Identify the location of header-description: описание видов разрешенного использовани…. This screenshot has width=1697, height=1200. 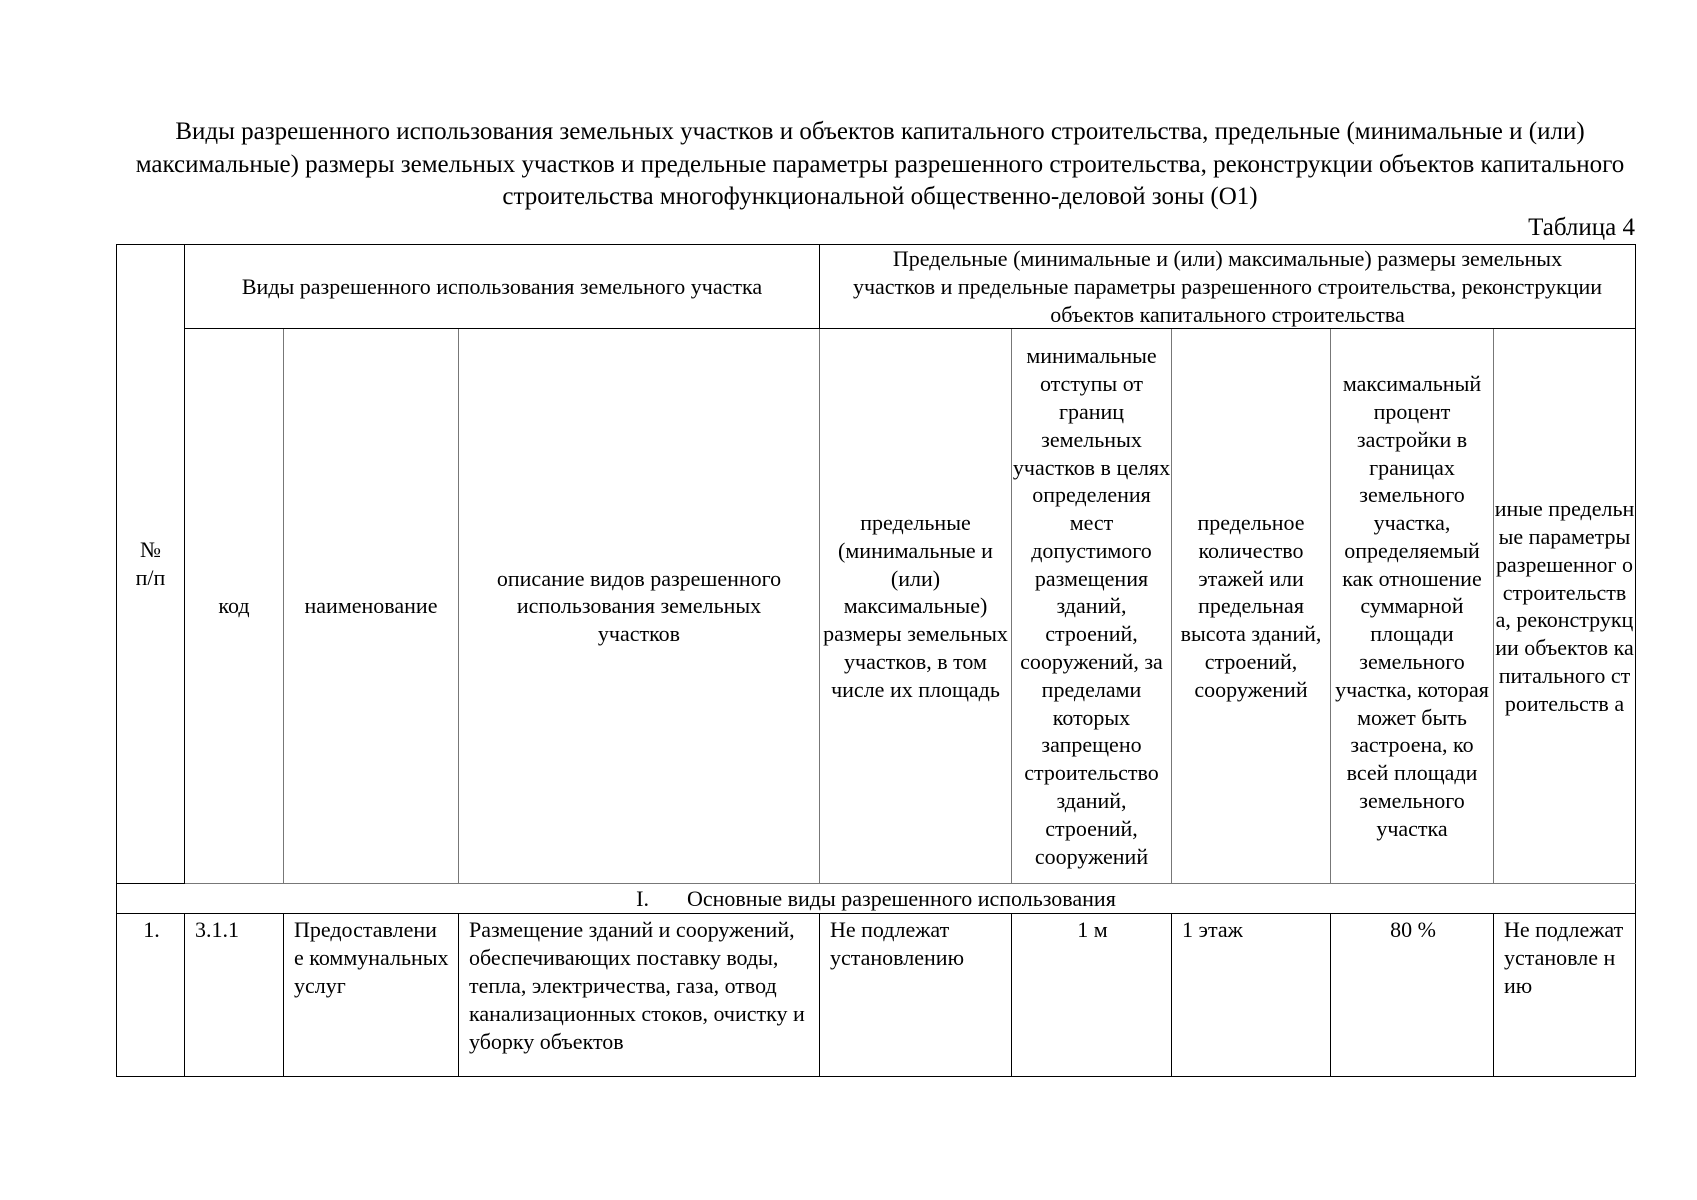
(639, 606).